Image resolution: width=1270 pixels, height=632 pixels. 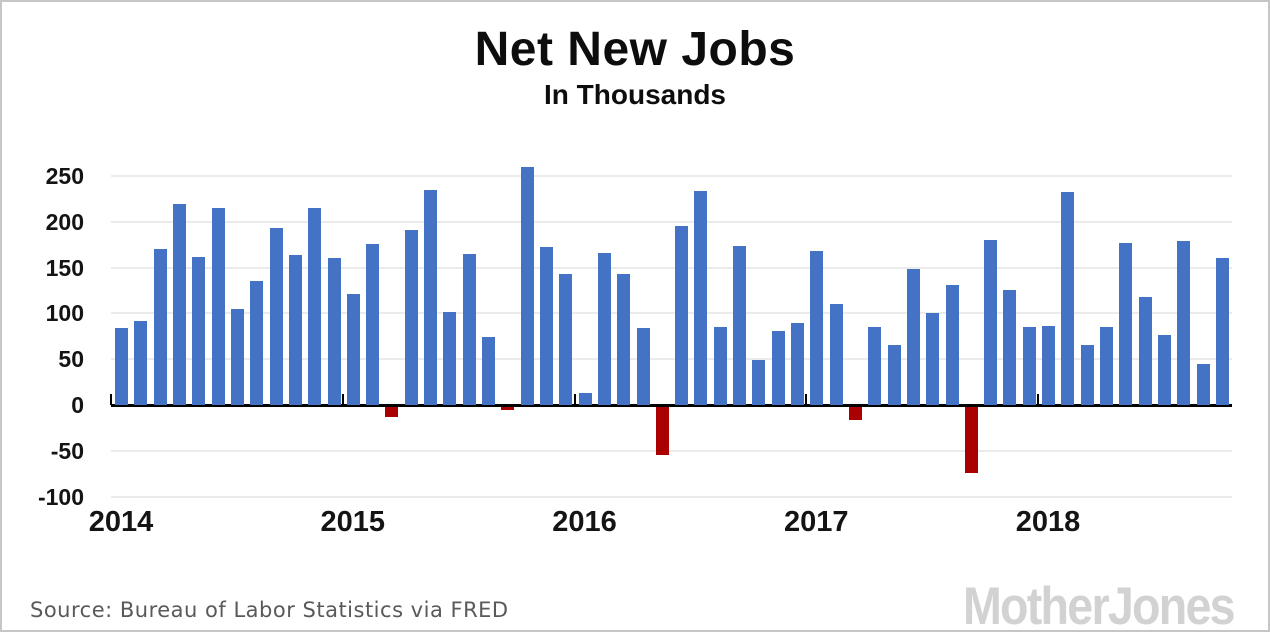 What do you see at coordinates (671, 405) in the screenshot?
I see `x-axis-zero-line` at bounding box center [671, 405].